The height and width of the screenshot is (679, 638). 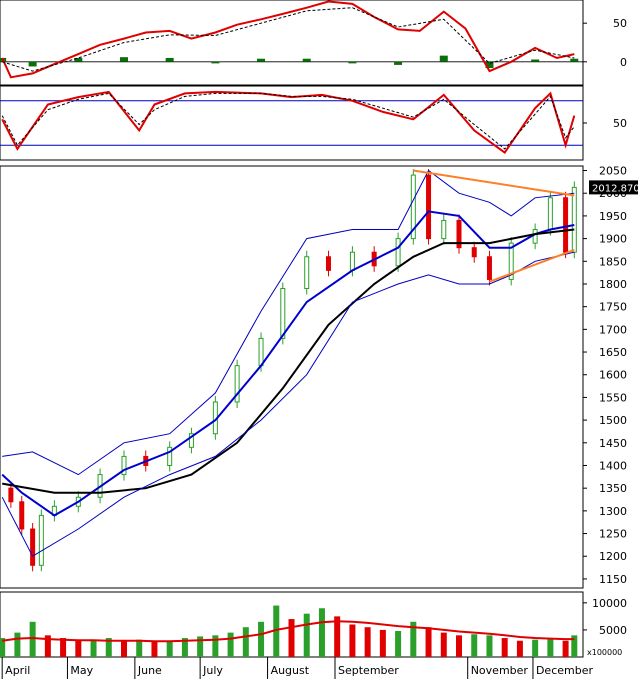 What do you see at coordinates (288, 121) in the screenshot?
I see `stochastic-d-line` at bounding box center [288, 121].